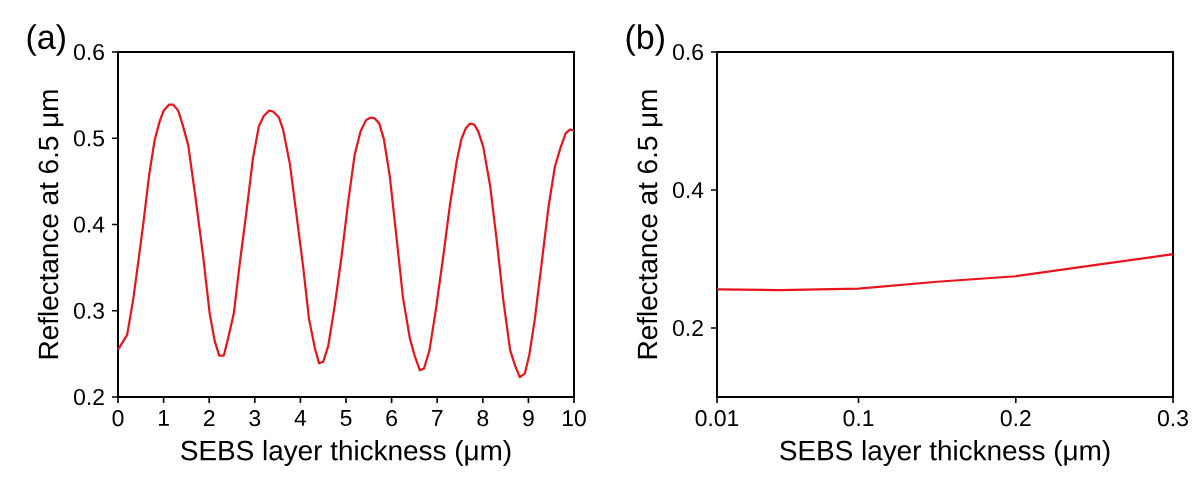 Image resolution: width=1200 pixels, height=480 pixels. What do you see at coordinates (163, 418) in the screenshot?
I see `x-tick-label: 1` at bounding box center [163, 418].